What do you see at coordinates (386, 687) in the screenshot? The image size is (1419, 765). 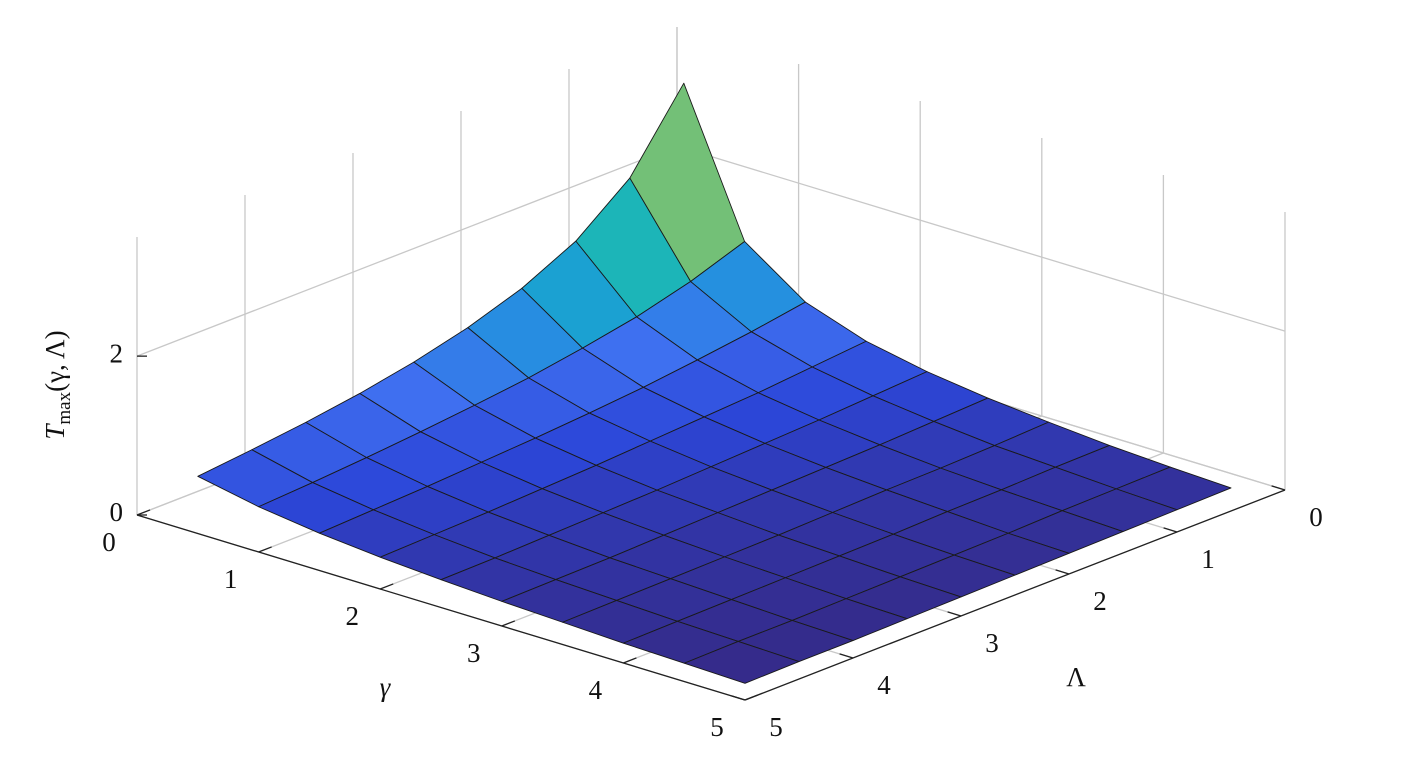 I see `x-axis-label: γ` at bounding box center [386, 687].